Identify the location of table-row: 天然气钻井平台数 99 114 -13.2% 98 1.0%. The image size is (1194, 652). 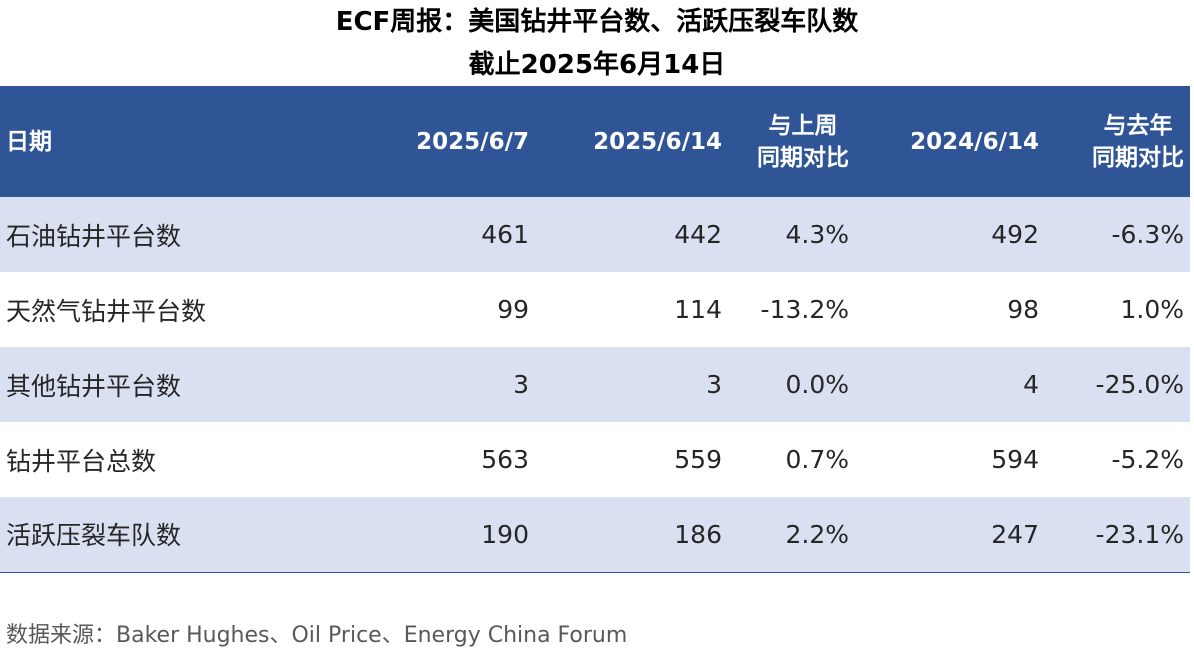
(595, 309).